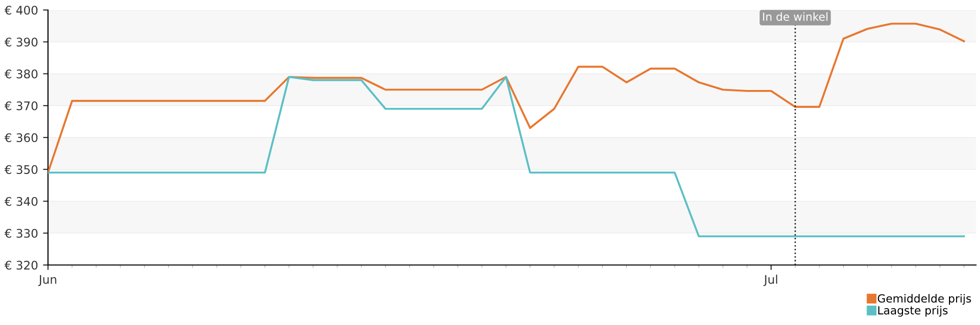 This screenshot has height=325, width=980. I want to click on legend-label: Laagste prijs, so click(913, 311).